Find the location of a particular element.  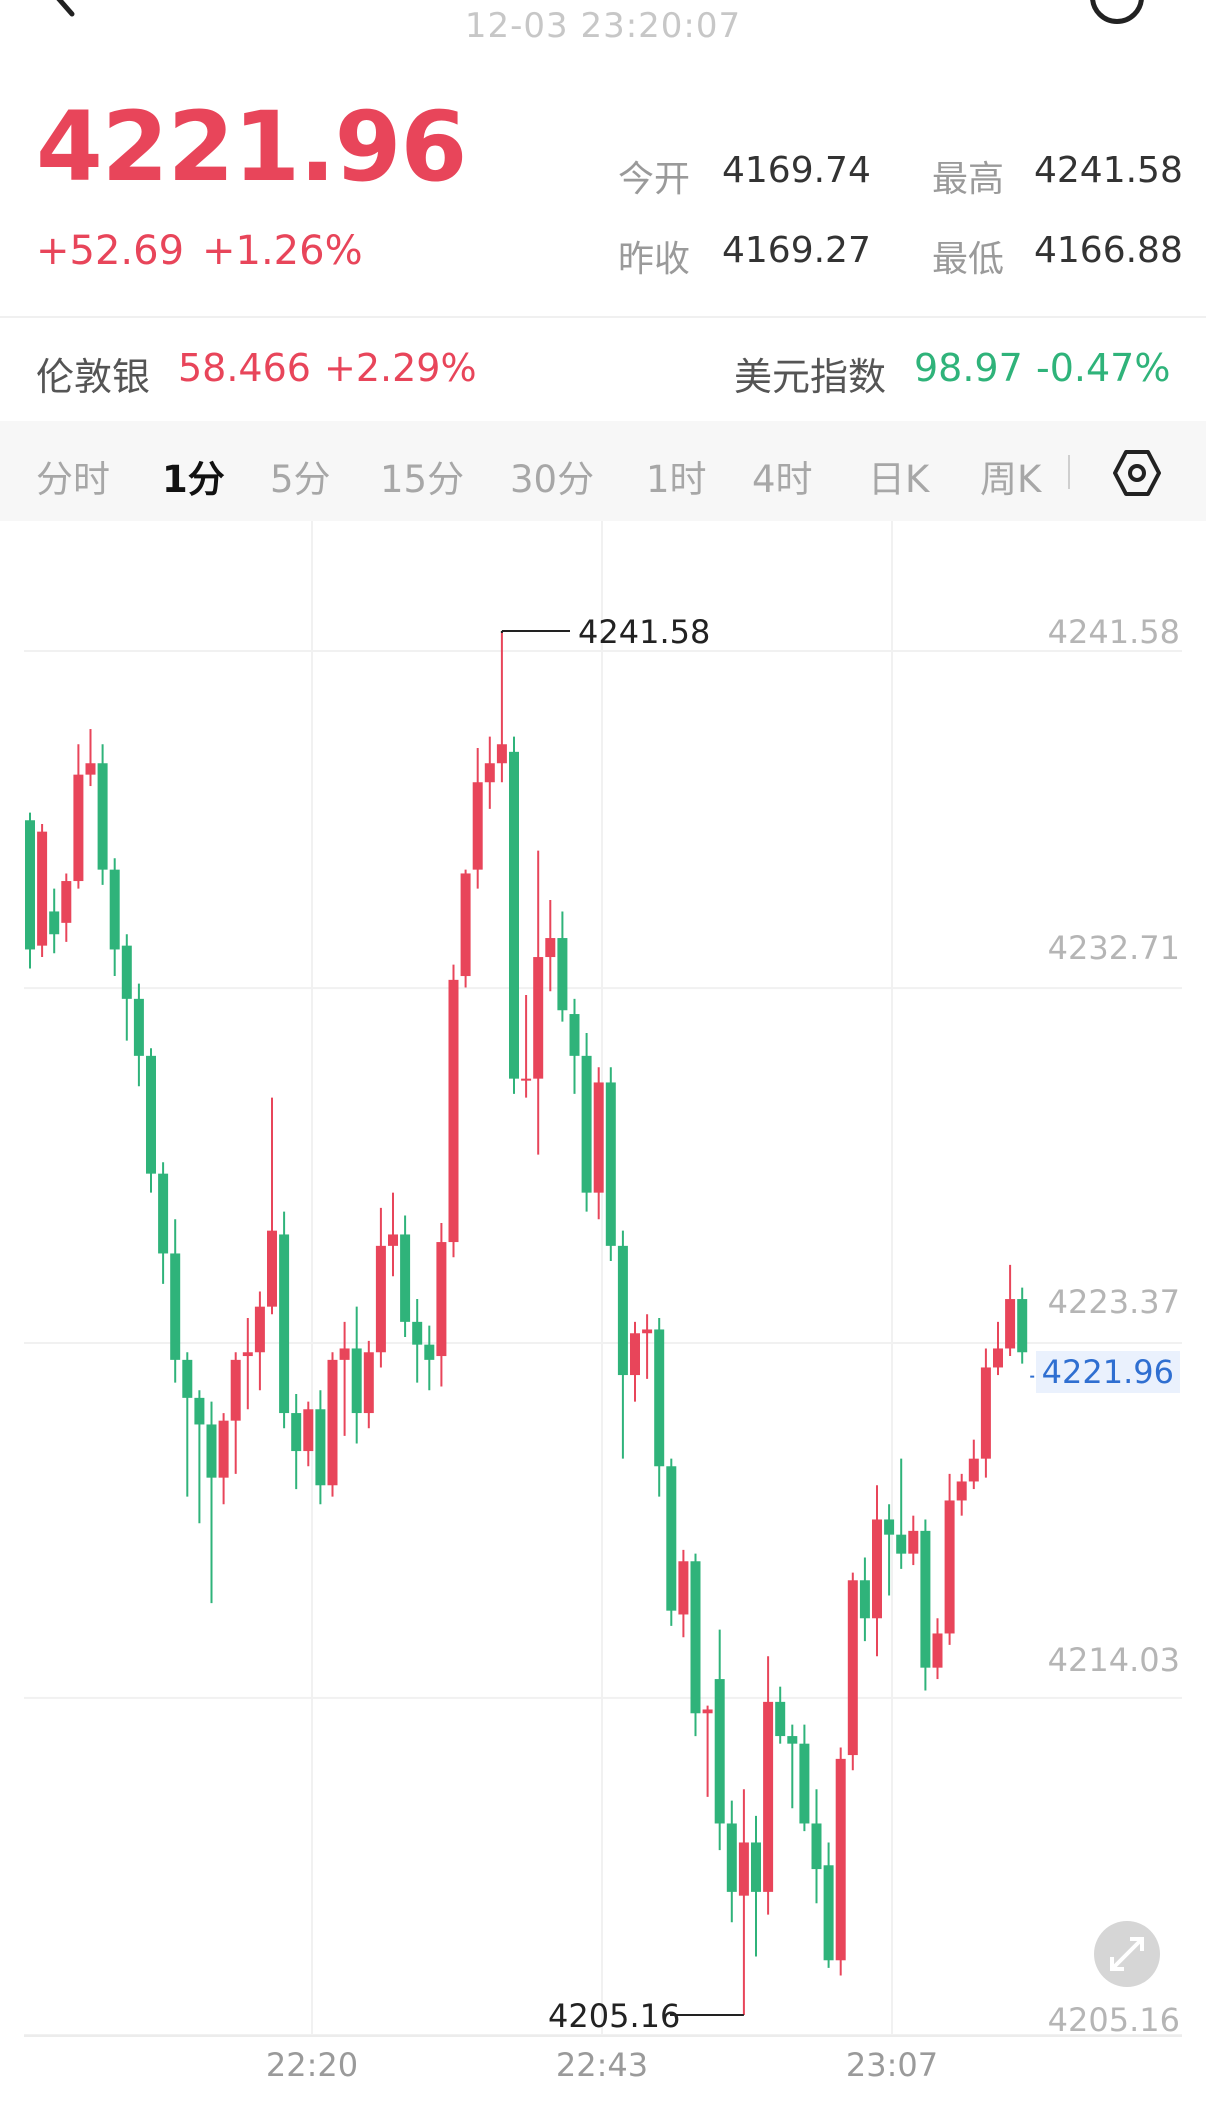

low-label: 最低 is located at coordinates (968, 259).